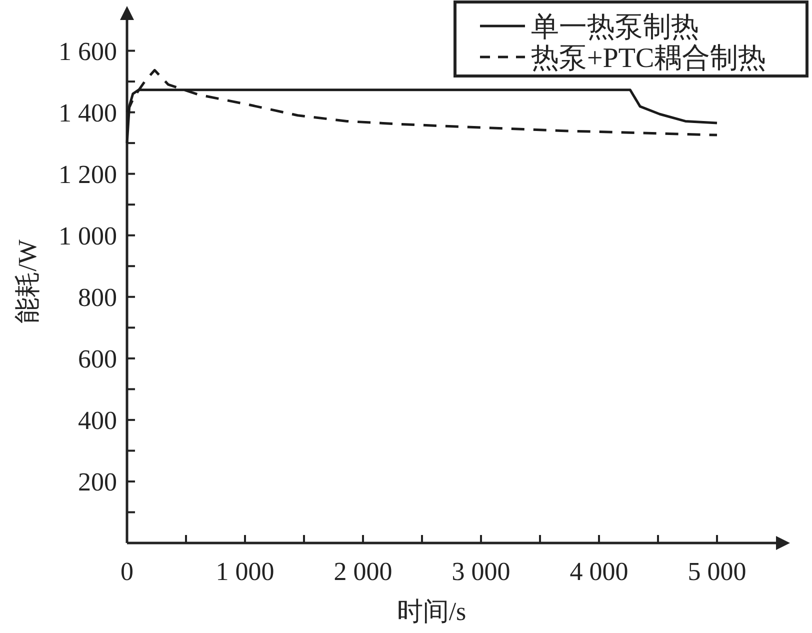 The height and width of the screenshot is (633, 812). Describe the element at coordinates (97, 297) in the screenshot. I see `y-tick-label: 800` at that location.